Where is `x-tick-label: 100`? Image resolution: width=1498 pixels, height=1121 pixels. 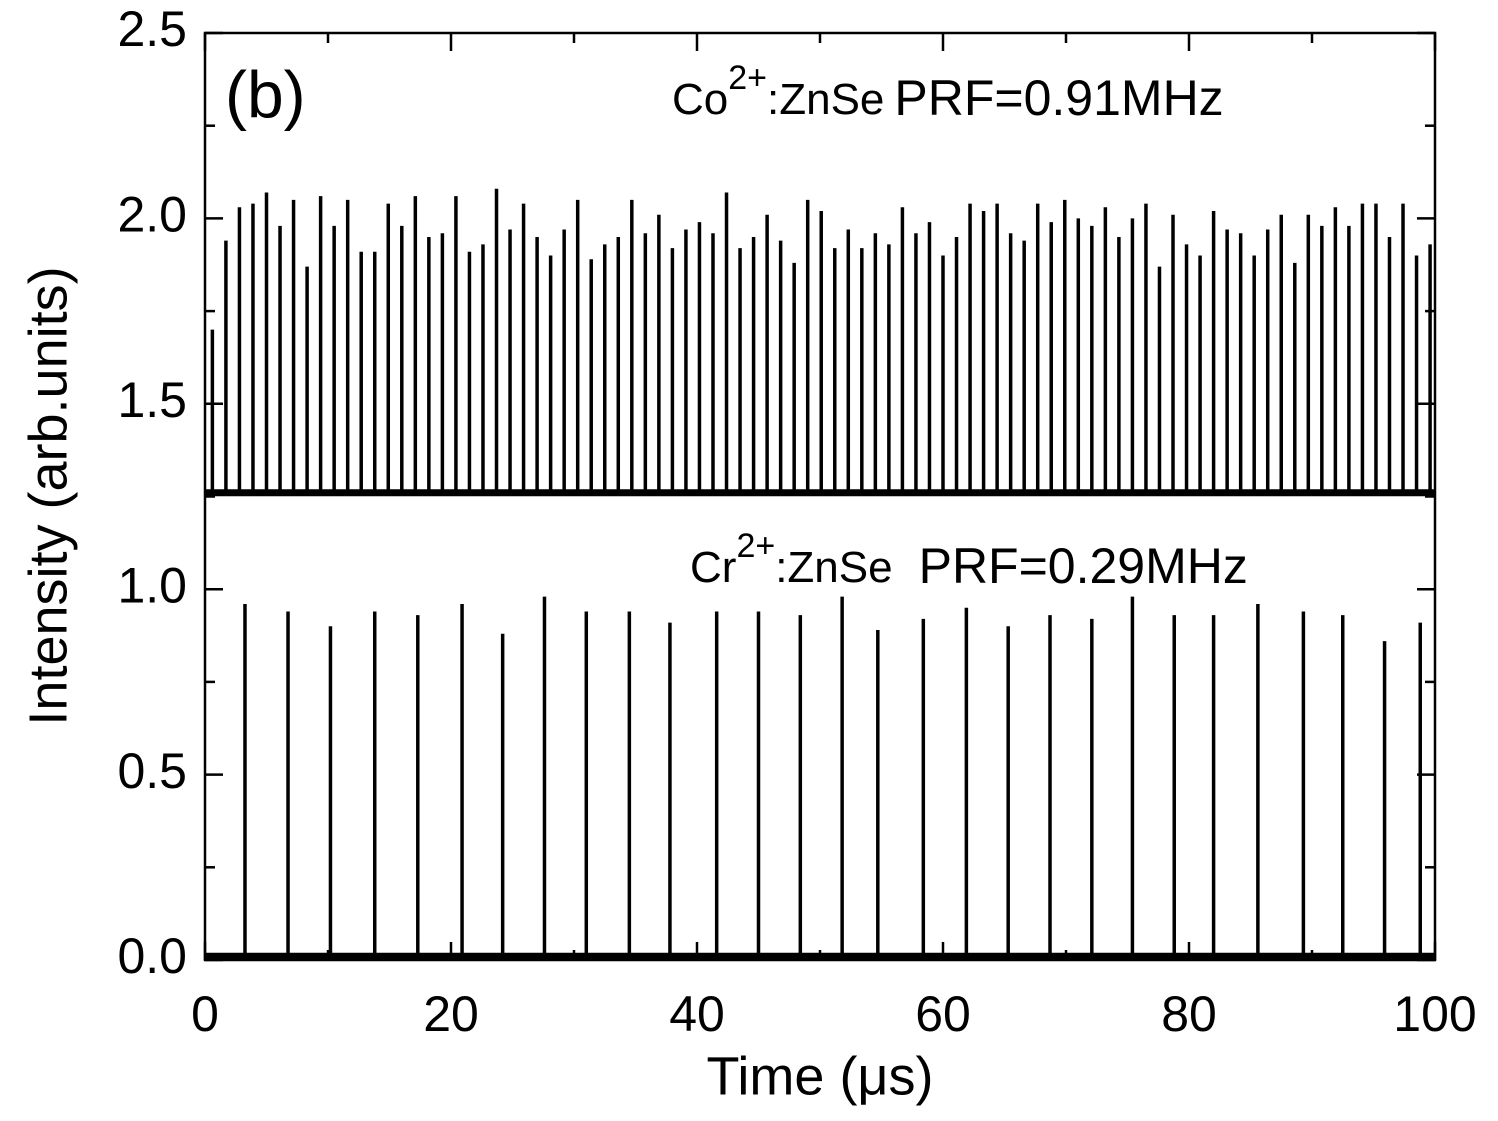
x-tick-label: 100 is located at coordinates (1434, 1014).